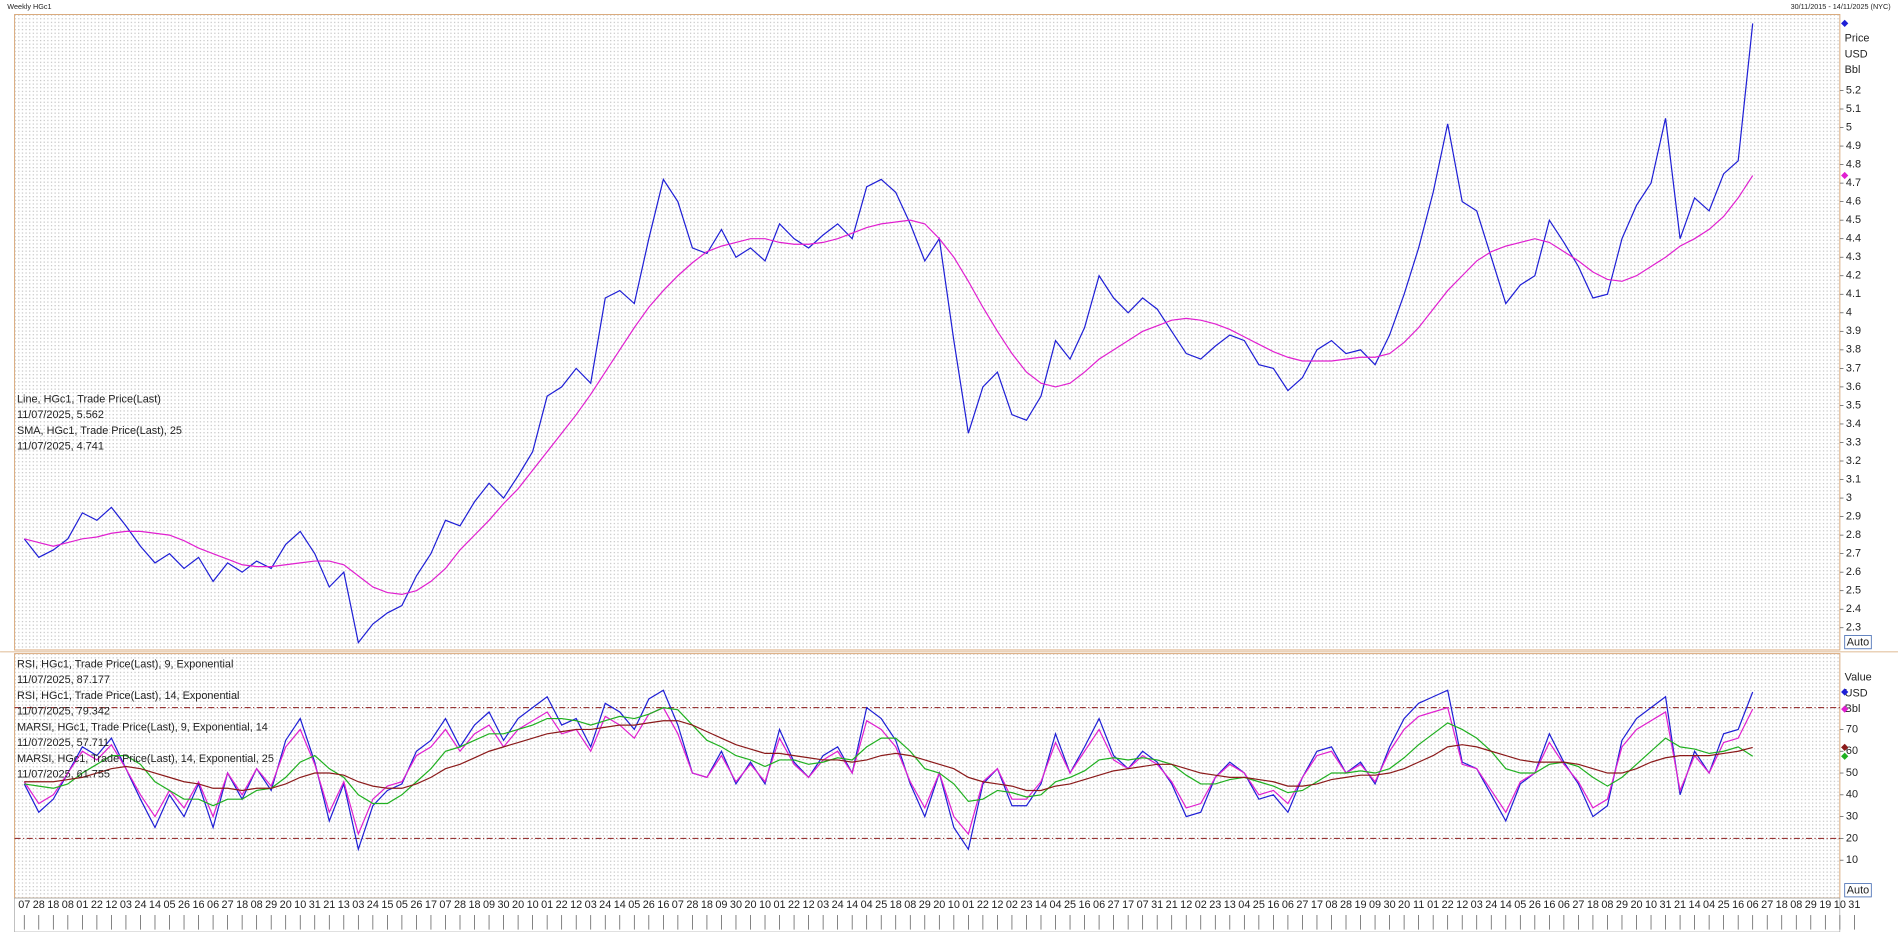  What do you see at coordinates (1849, 127) in the screenshot?
I see `y-tick-label: 5` at bounding box center [1849, 127].